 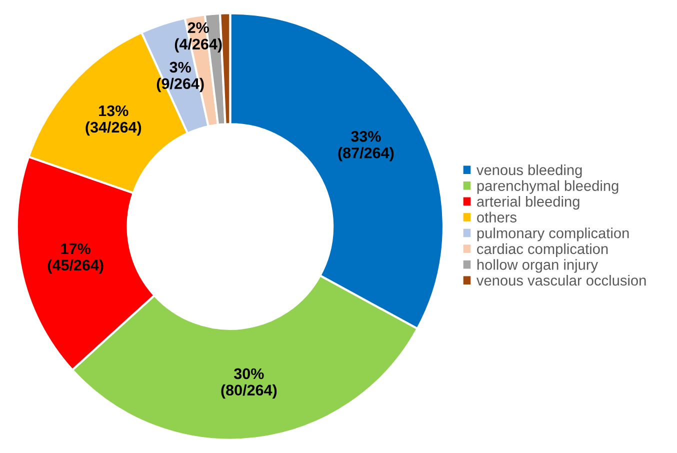 What do you see at coordinates (542, 250) in the screenshot?
I see `legend-label: cardiac complication` at bounding box center [542, 250].